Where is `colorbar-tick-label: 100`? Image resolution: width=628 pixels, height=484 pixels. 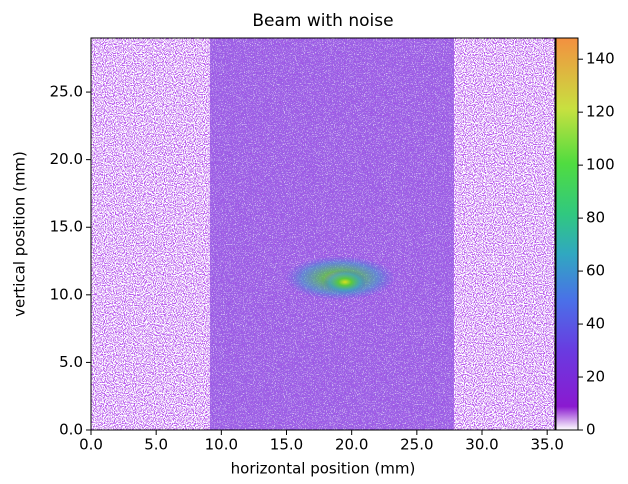 colorbar-tick-label: 100 is located at coordinates (600, 165).